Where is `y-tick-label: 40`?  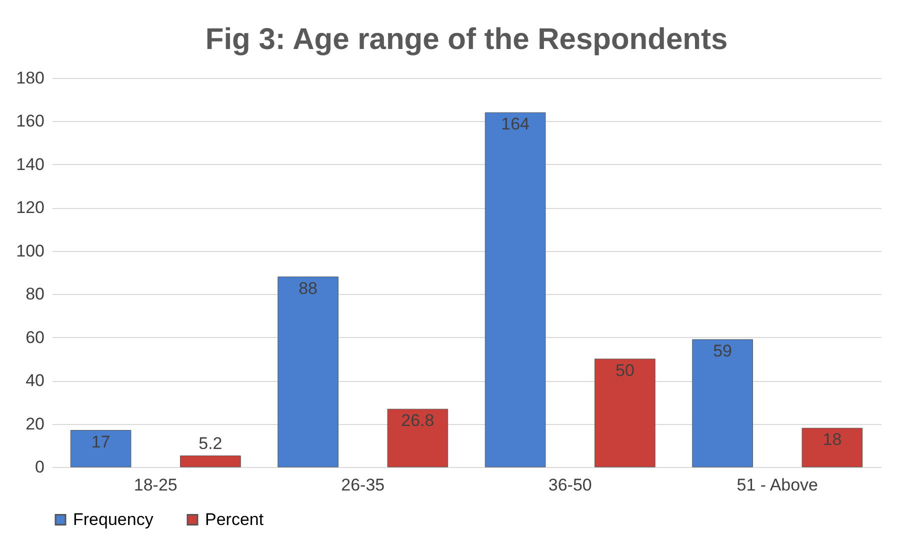
y-tick-label: 40 is located at coordinates (35, 380).